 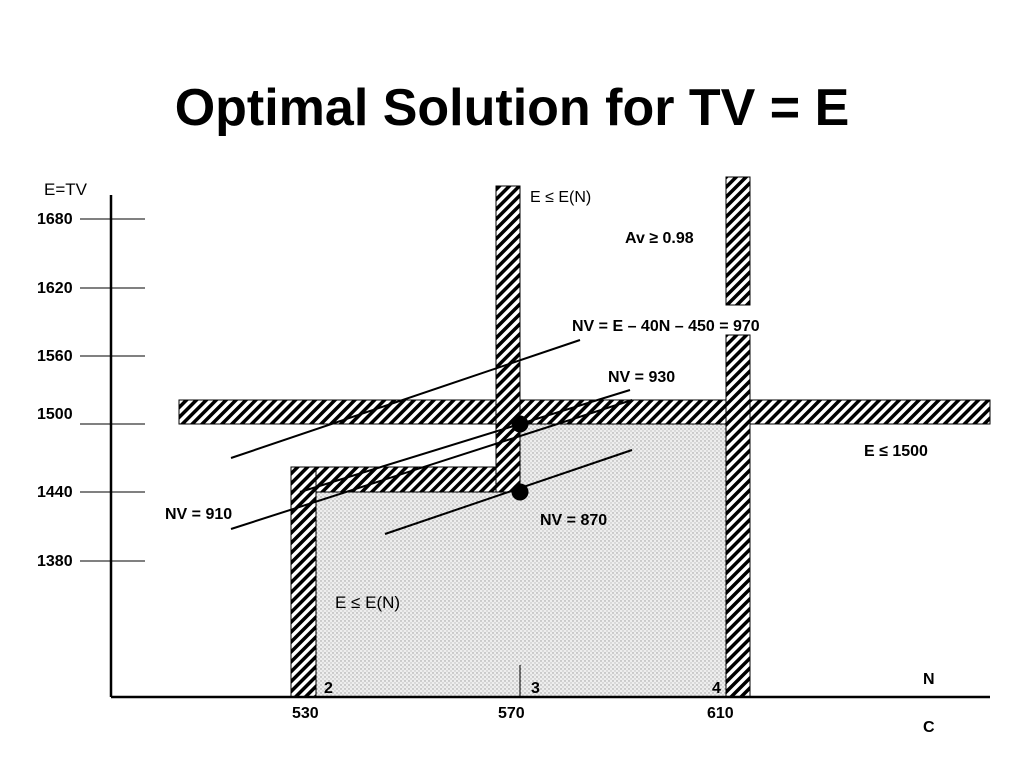 What do you see at coordinates (535, 688) in the screenshot?
I see `n-value-label: 3` at bounding box center [535, 688].